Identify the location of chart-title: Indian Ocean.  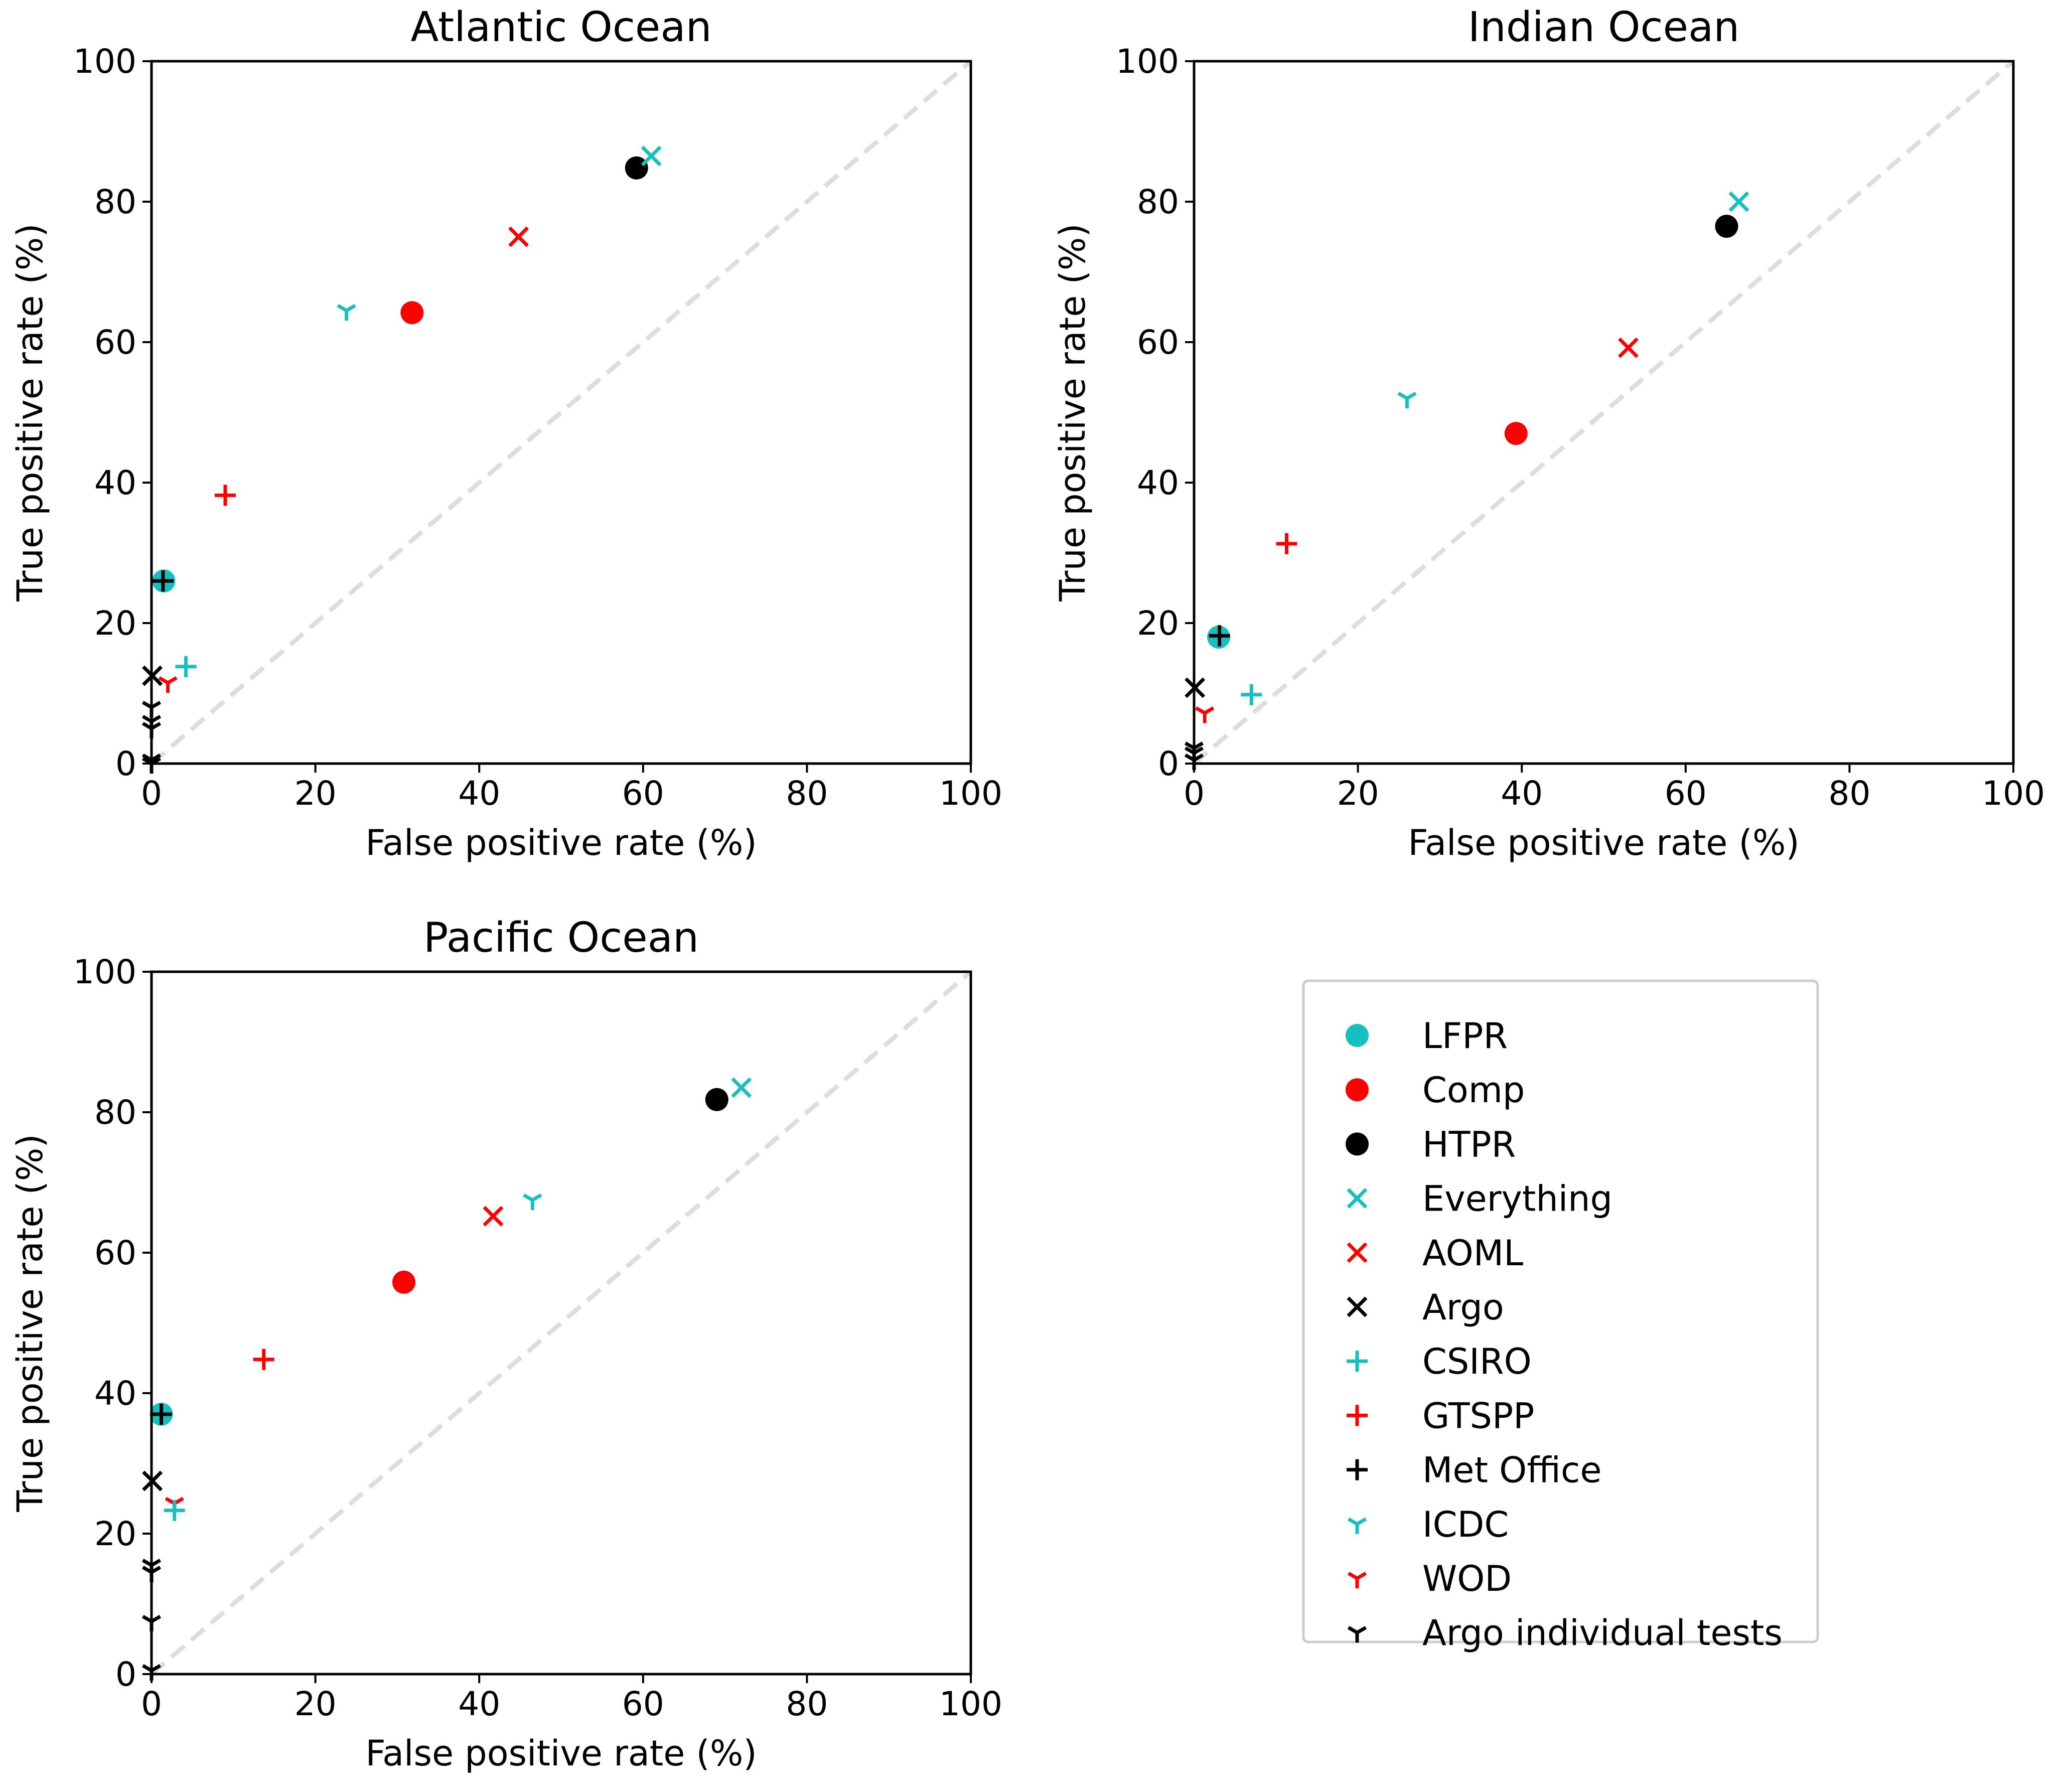
(1604, 27).